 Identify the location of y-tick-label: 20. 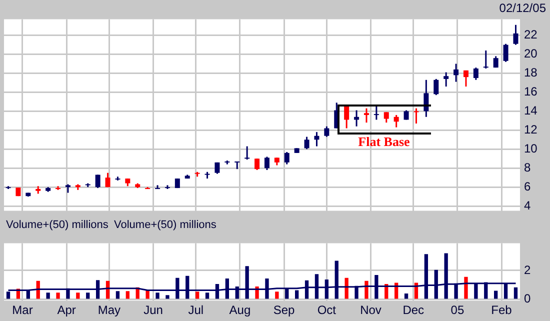
(531, 53).